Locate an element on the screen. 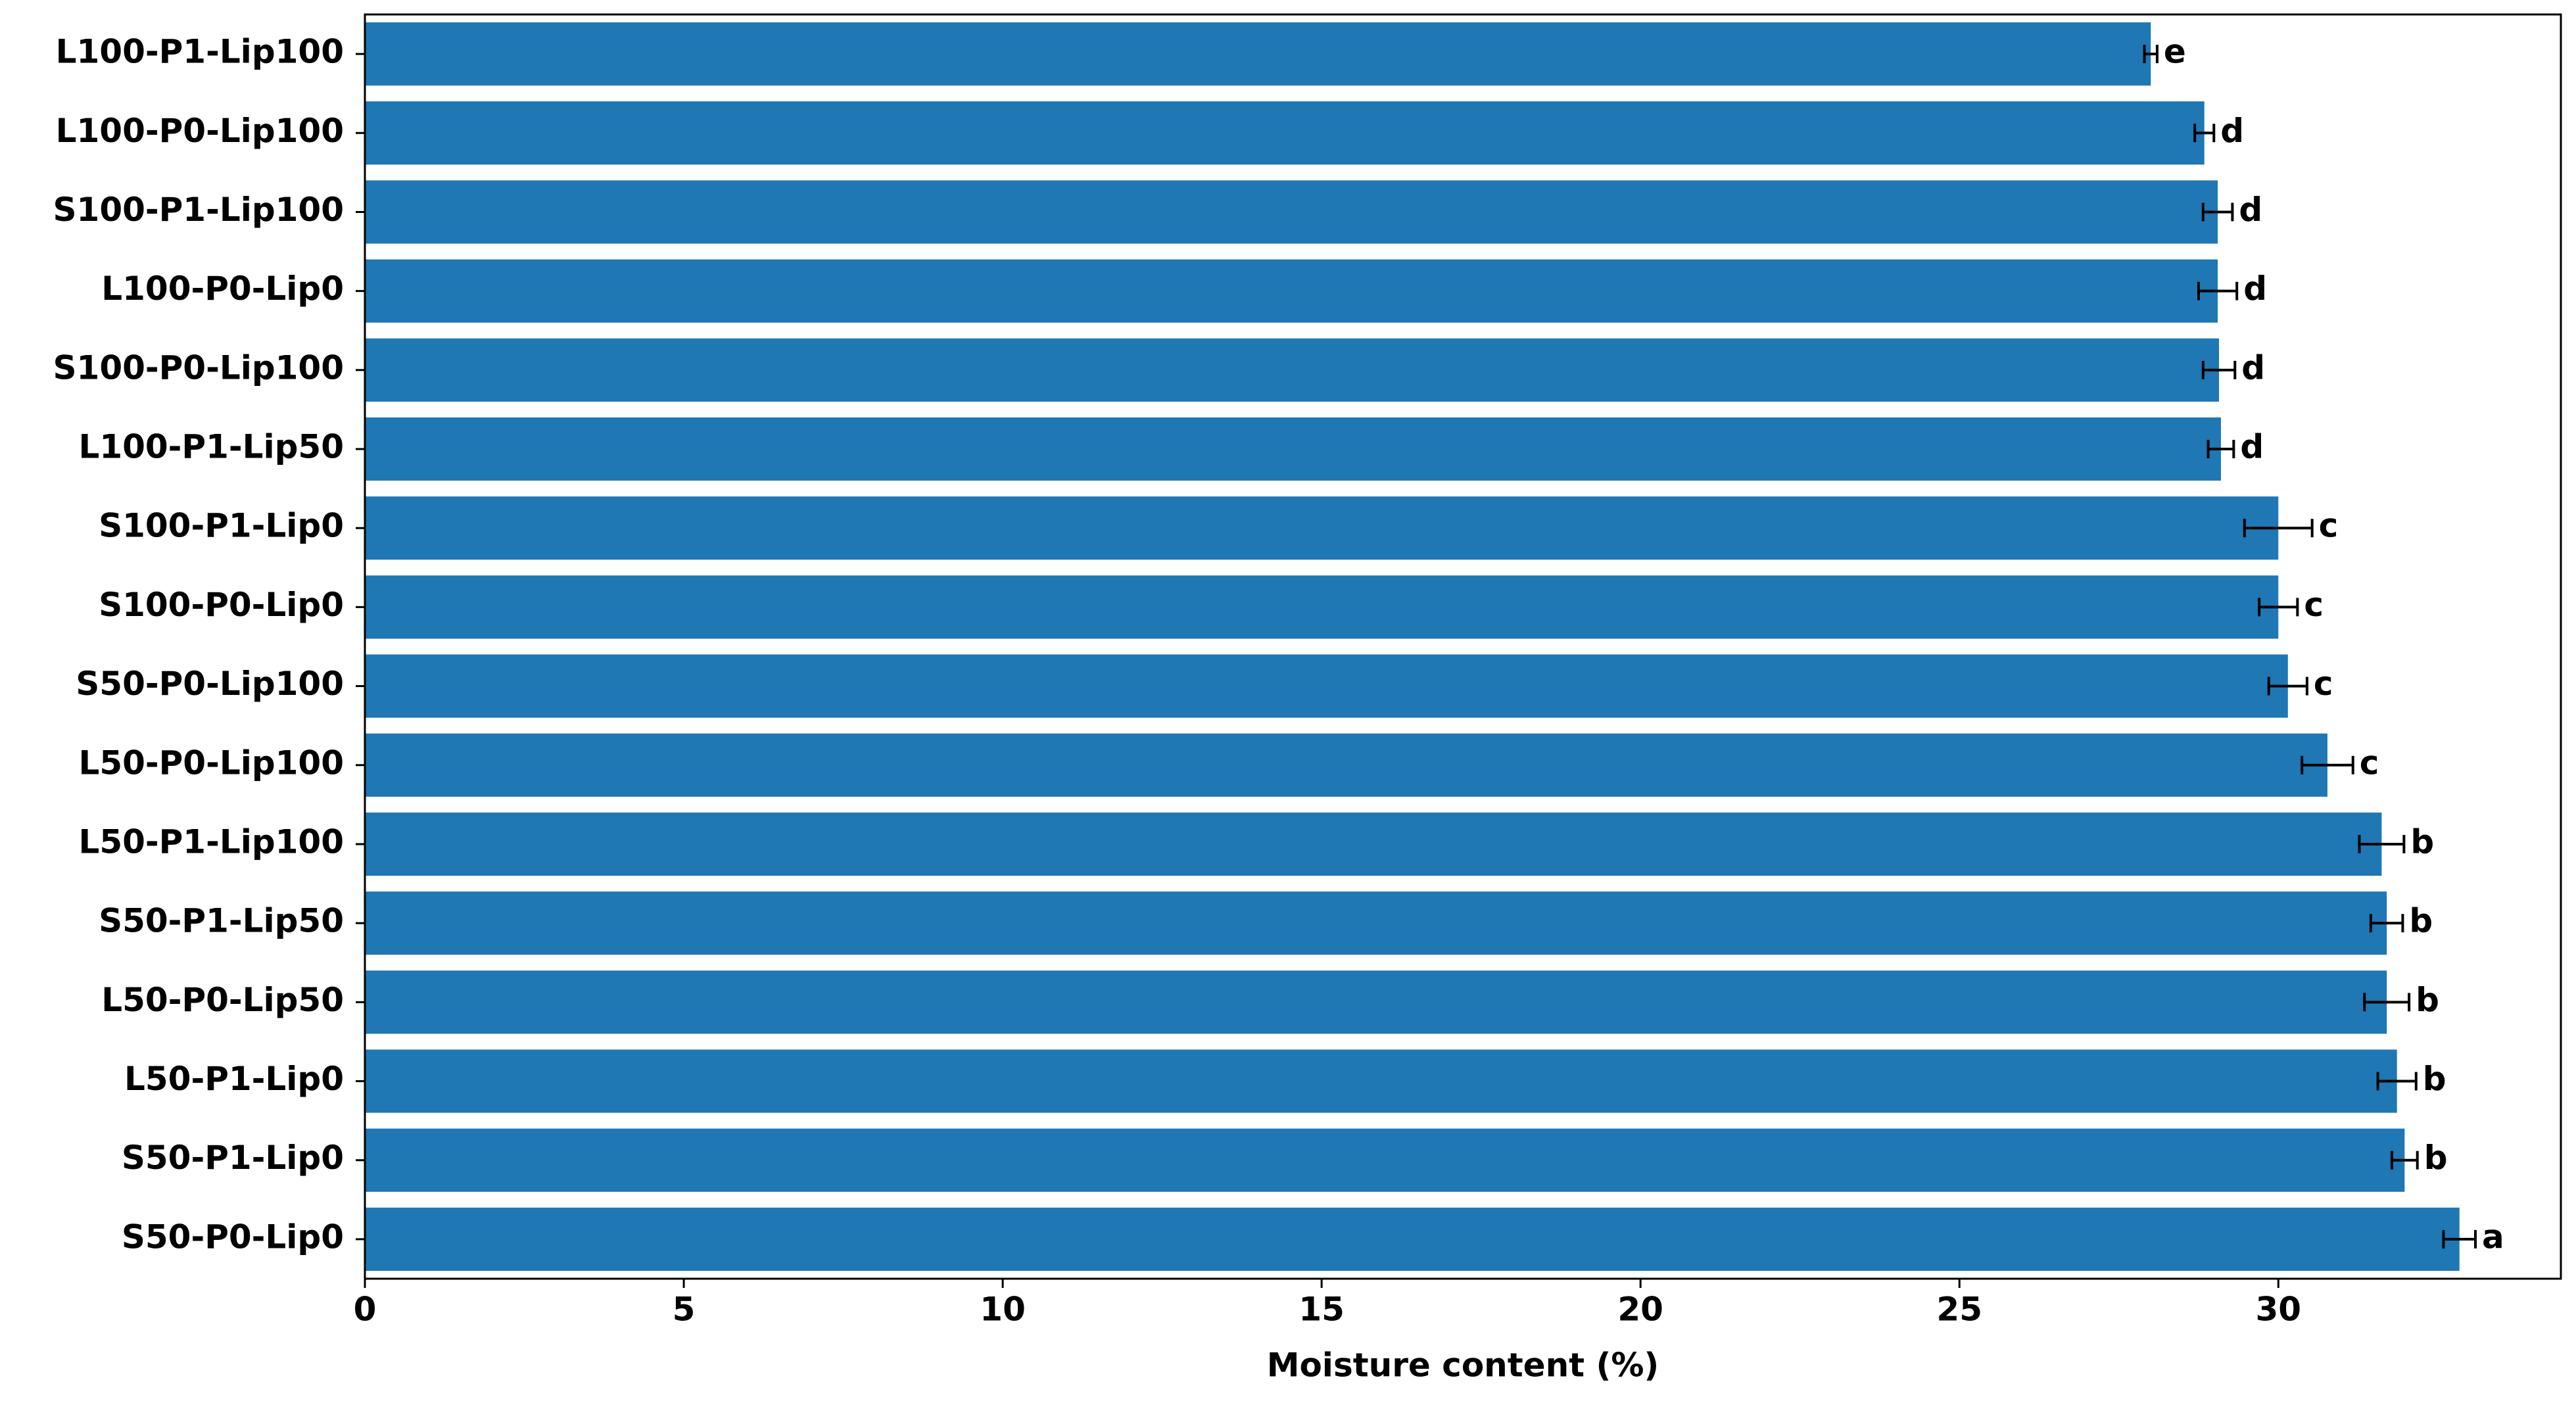  y-tick-label: S100-P0-Lip0 is located at coordinates (222, 605).